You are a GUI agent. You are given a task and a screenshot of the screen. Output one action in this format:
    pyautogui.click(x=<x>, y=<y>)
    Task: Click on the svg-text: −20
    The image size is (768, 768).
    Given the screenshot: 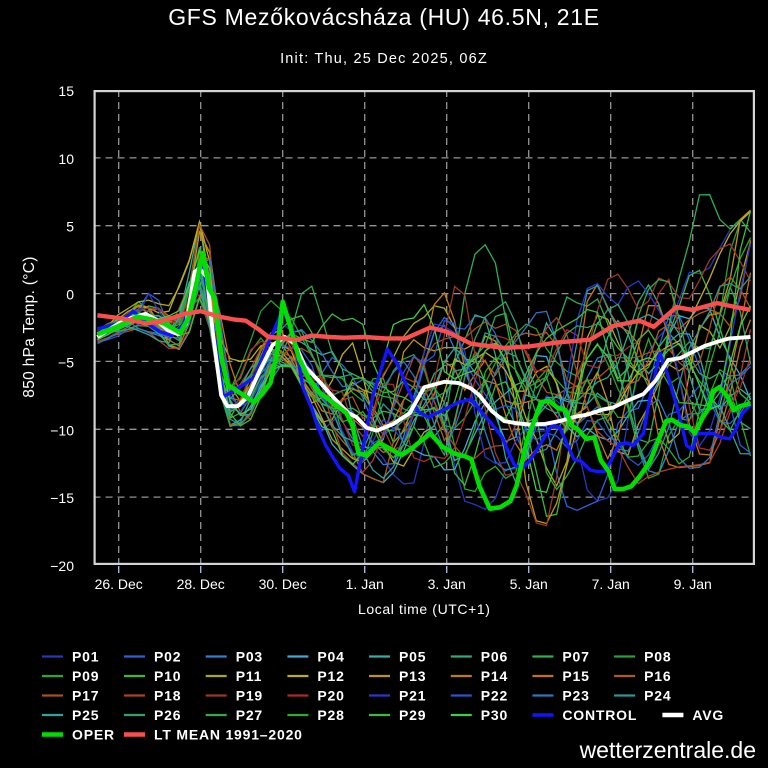 What is the action you would take?
    pyautogui.click(x=62, y=566)
    